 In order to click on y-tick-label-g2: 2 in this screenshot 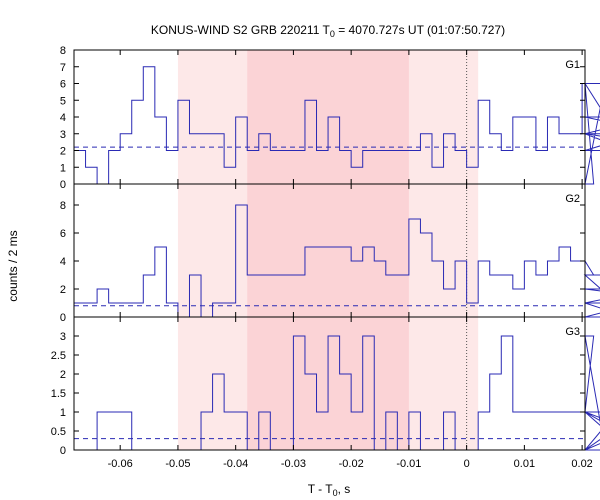, I will do `click(63, 290)`.